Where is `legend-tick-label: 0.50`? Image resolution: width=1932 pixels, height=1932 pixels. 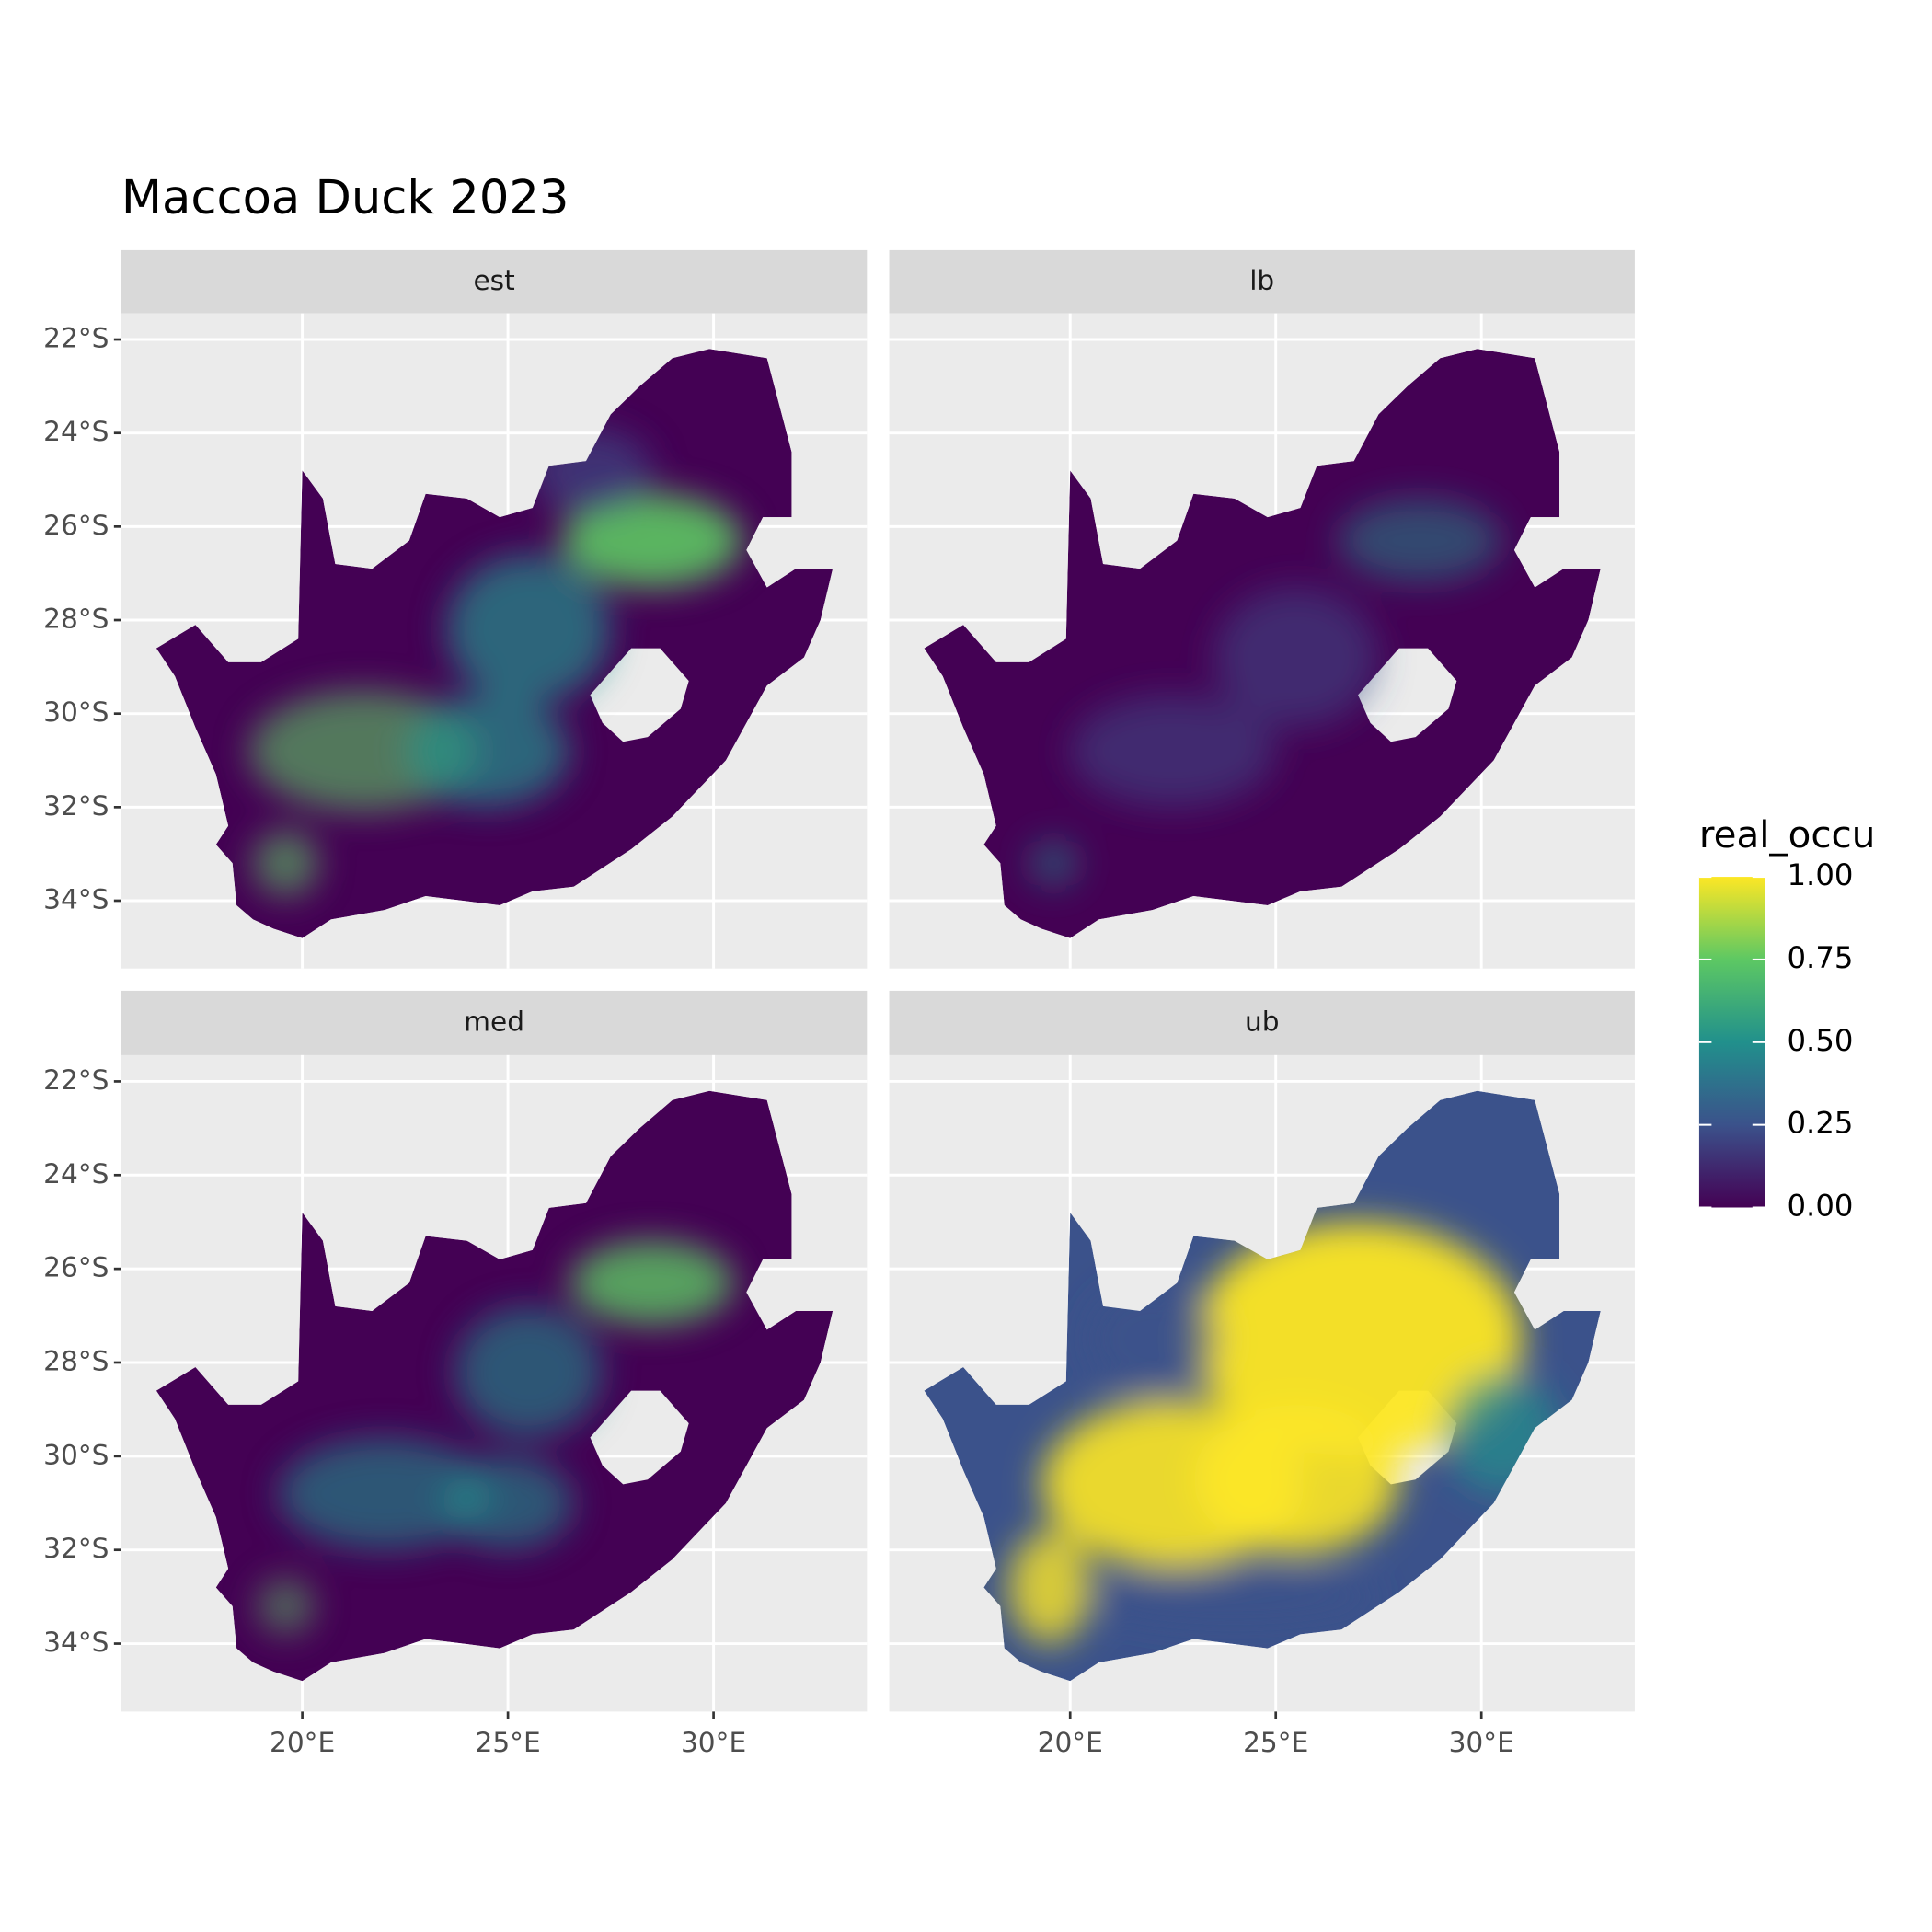
legend-tick-label: 0.50 is located at coordinates (1821, 1040).